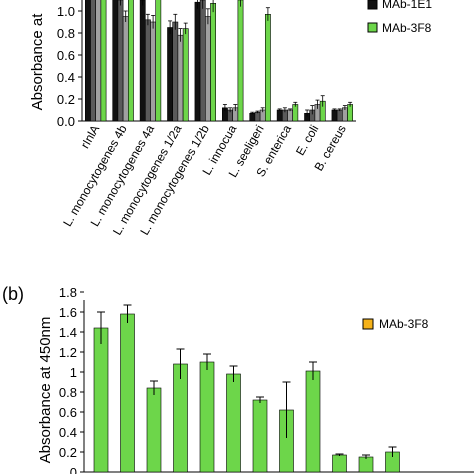 Image resolution: width=474 pixels, height=474 pixels. Describe the element at coordinates (66, 77) in the screenshot. I see `y-tick-label-a-2: 0.4` at that location.